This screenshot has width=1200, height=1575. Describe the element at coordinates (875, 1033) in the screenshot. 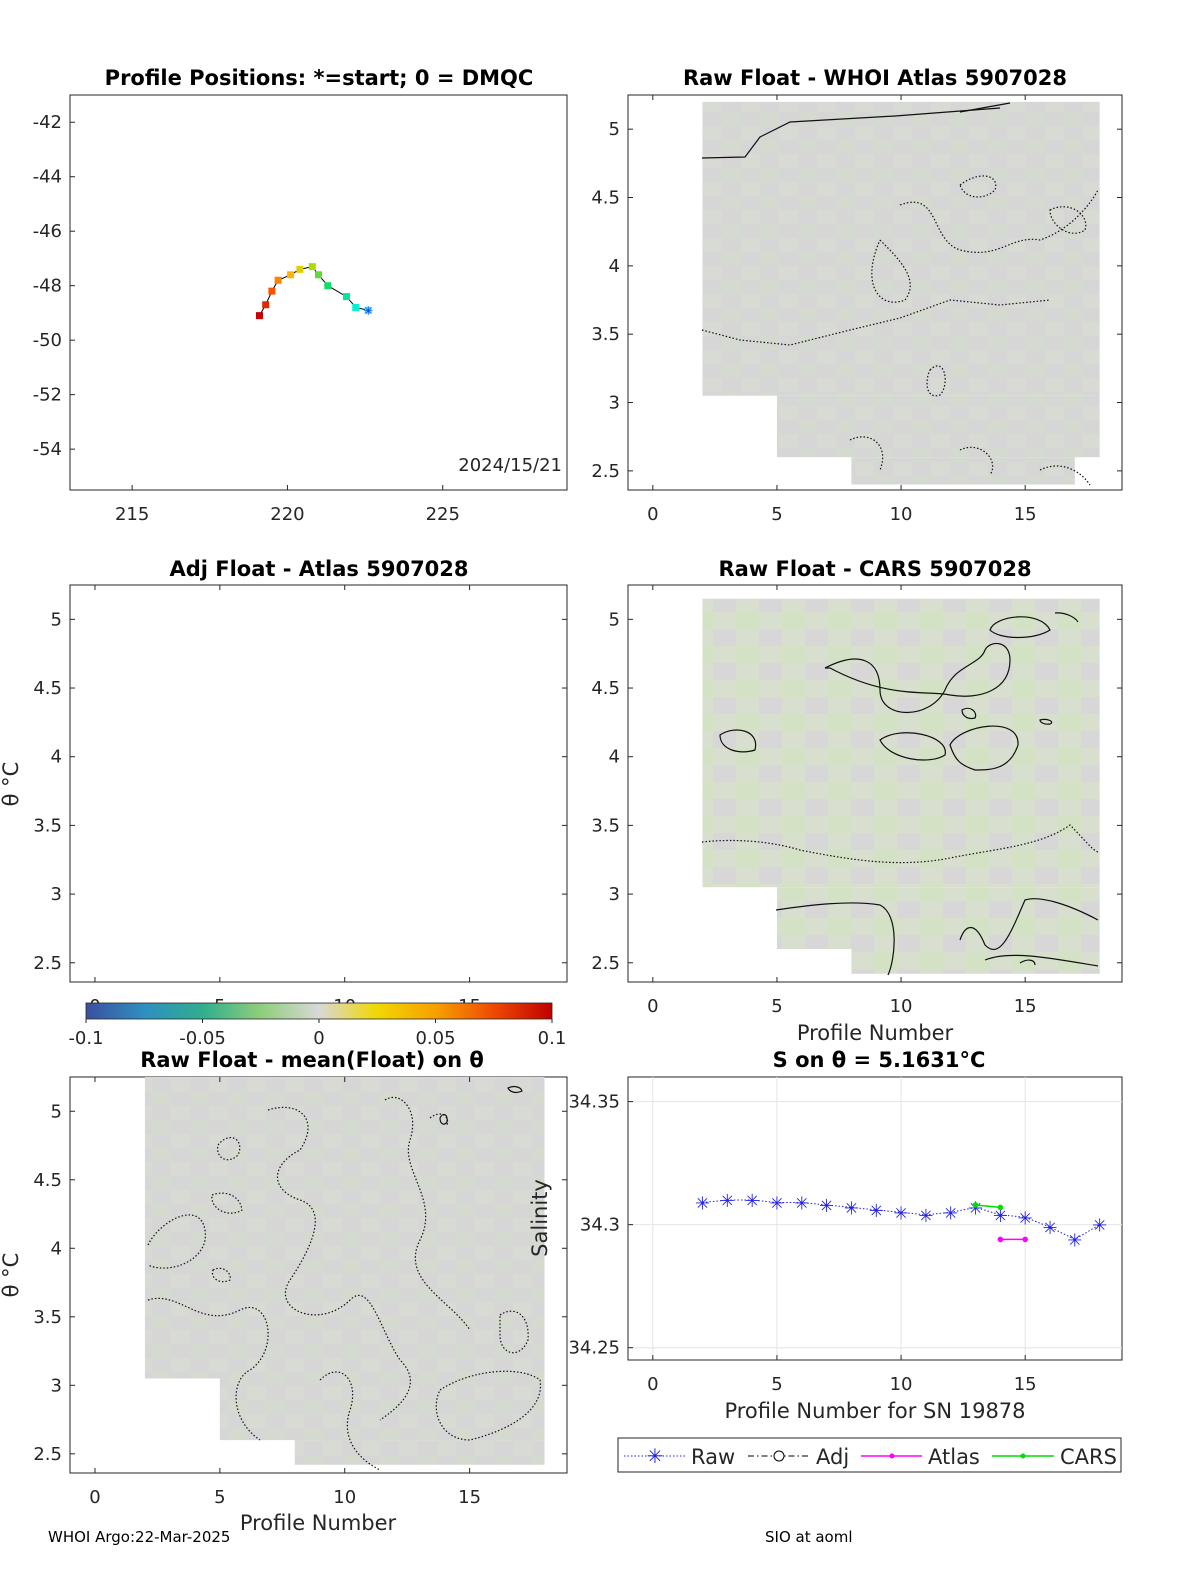

I see `cars-xlabel: Profile Number` at that location.